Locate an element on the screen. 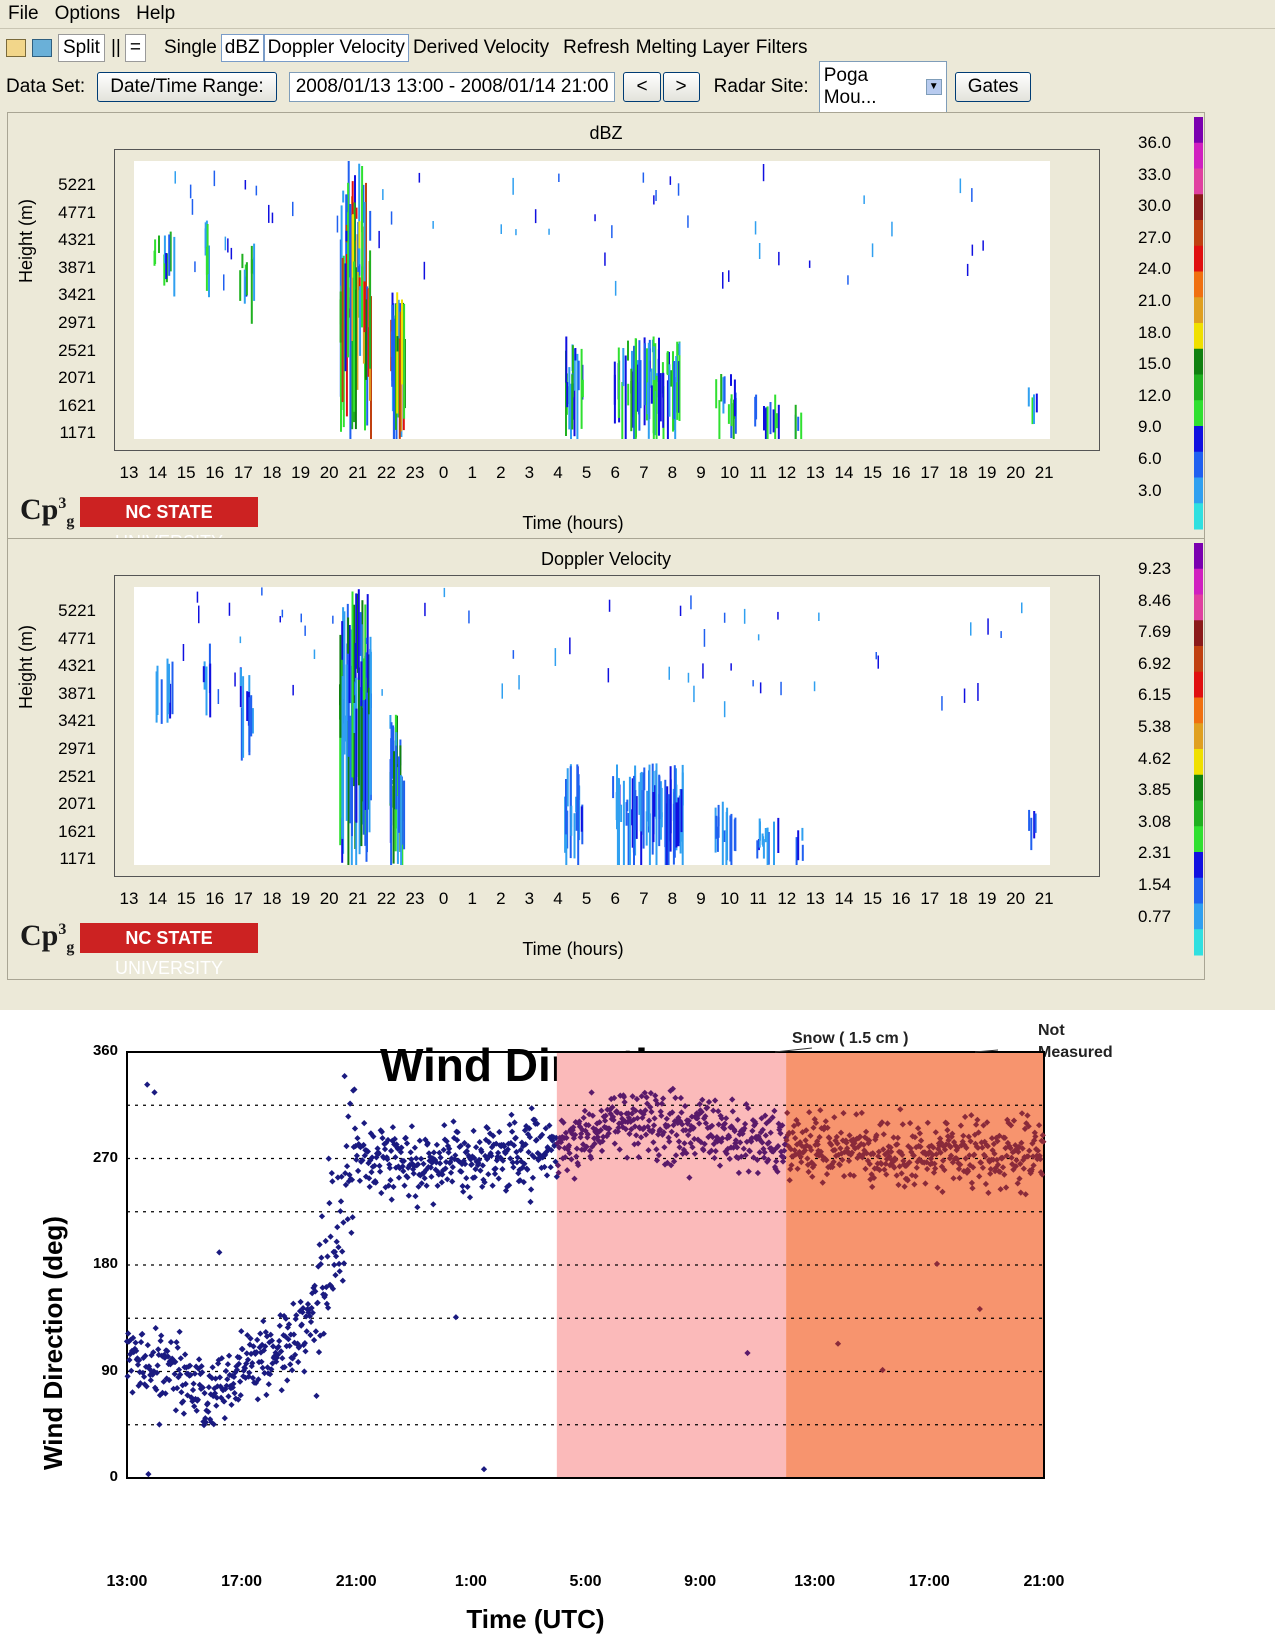 This screenshot has height=1650, width=1275. colorbar-label: 21.0 is located at coordinates (1155, 300).